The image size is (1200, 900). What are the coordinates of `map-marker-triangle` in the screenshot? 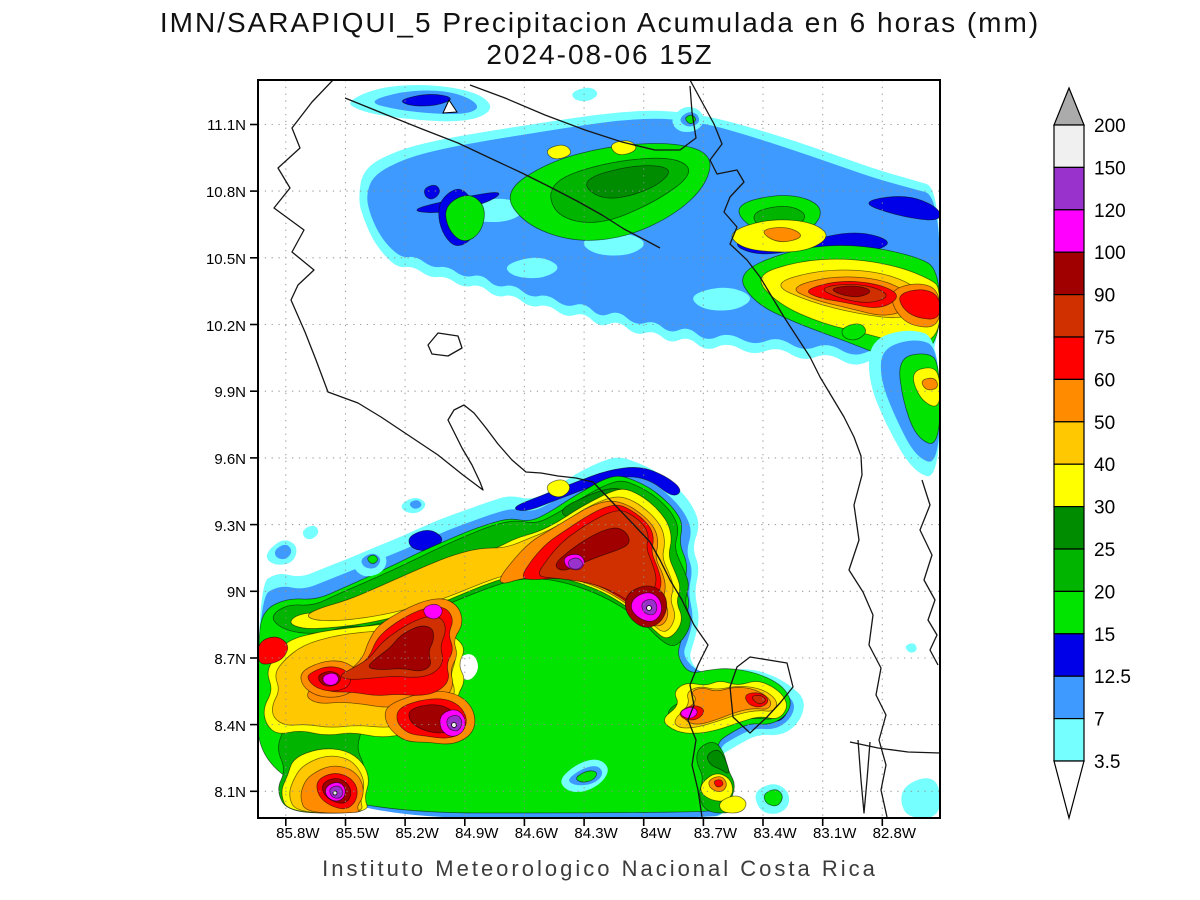 It's located at (450, 106).